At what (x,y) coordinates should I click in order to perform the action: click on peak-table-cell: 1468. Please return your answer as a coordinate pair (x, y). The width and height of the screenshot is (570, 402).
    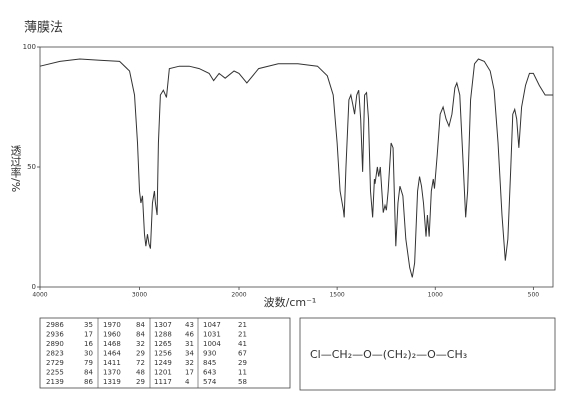
    Looking at the image, I should click on (112, 344).